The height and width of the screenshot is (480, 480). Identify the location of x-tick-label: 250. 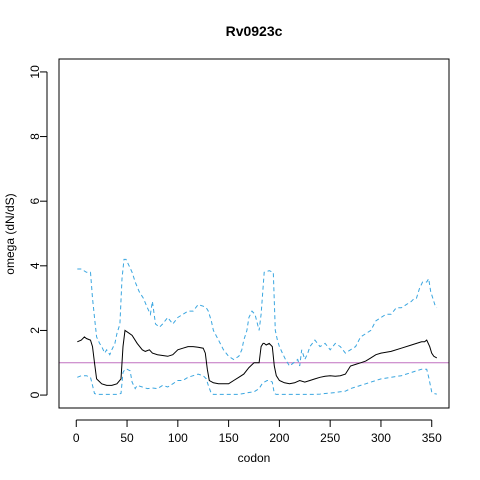
(330, 438).